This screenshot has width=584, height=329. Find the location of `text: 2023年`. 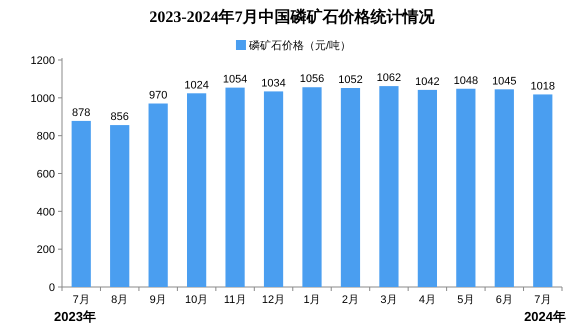

text: 2023年 is located at coordinates (75, 316).